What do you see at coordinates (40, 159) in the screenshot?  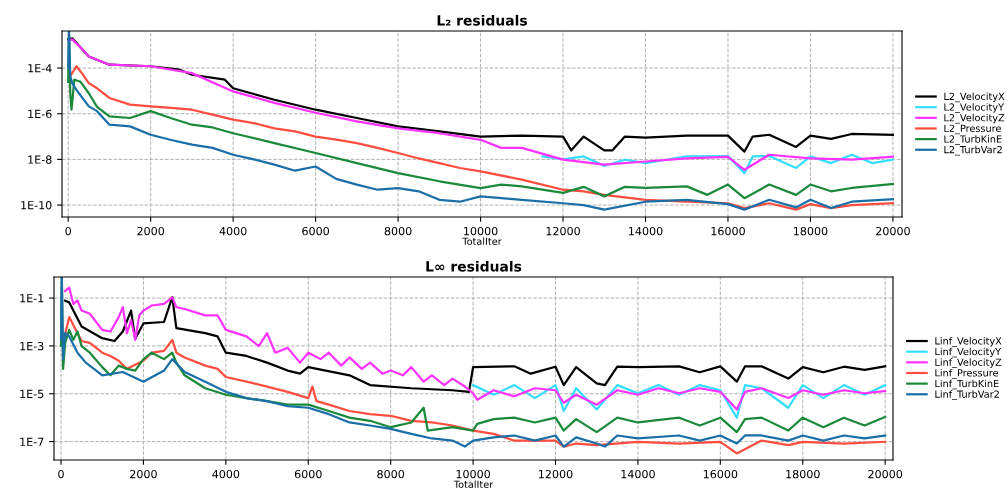 I see `y-tick-label: 1E-8` at bounding box center [40, 159].